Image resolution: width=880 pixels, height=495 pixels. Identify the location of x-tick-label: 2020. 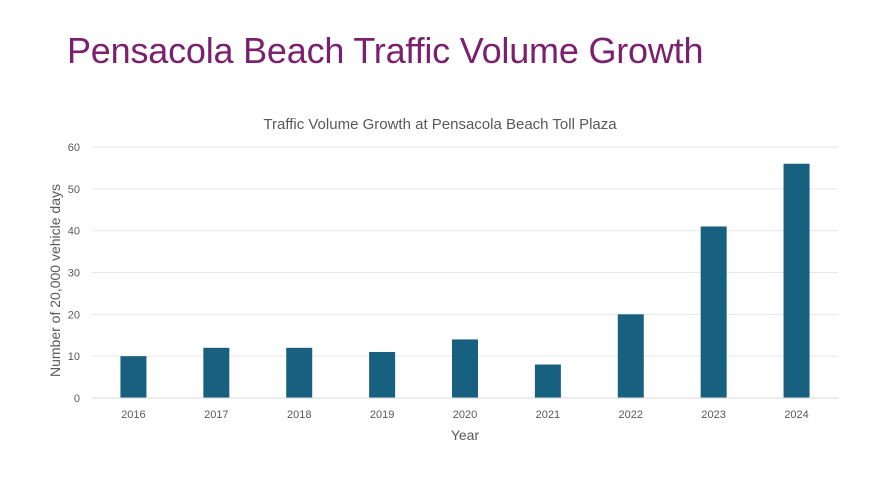
(465, 415).